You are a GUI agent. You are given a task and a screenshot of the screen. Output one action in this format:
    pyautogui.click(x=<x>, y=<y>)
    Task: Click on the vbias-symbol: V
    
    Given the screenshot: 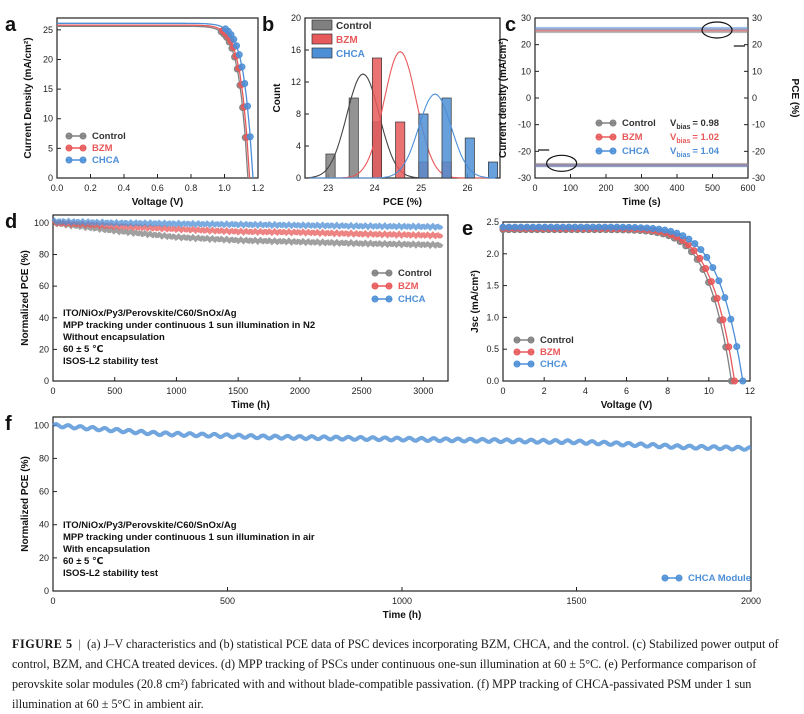 What is the action you would take?
    pyautogui.click(x=673, y=151)
    